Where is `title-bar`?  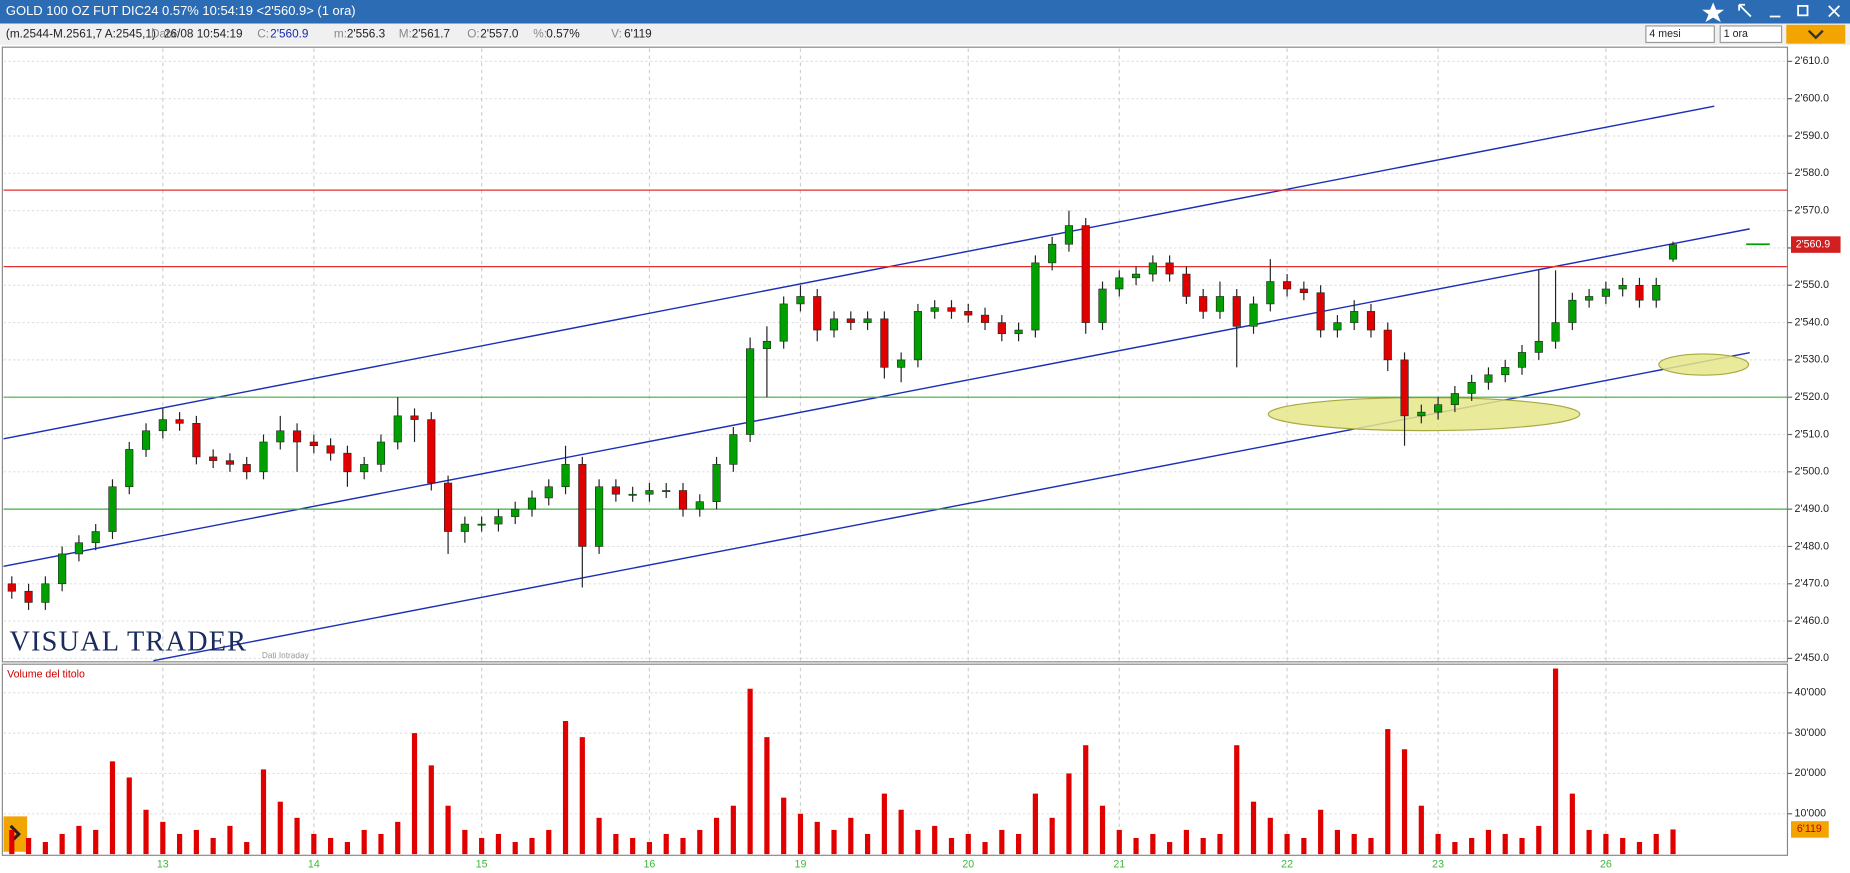
title-bar is located at coordinates (925, 12).